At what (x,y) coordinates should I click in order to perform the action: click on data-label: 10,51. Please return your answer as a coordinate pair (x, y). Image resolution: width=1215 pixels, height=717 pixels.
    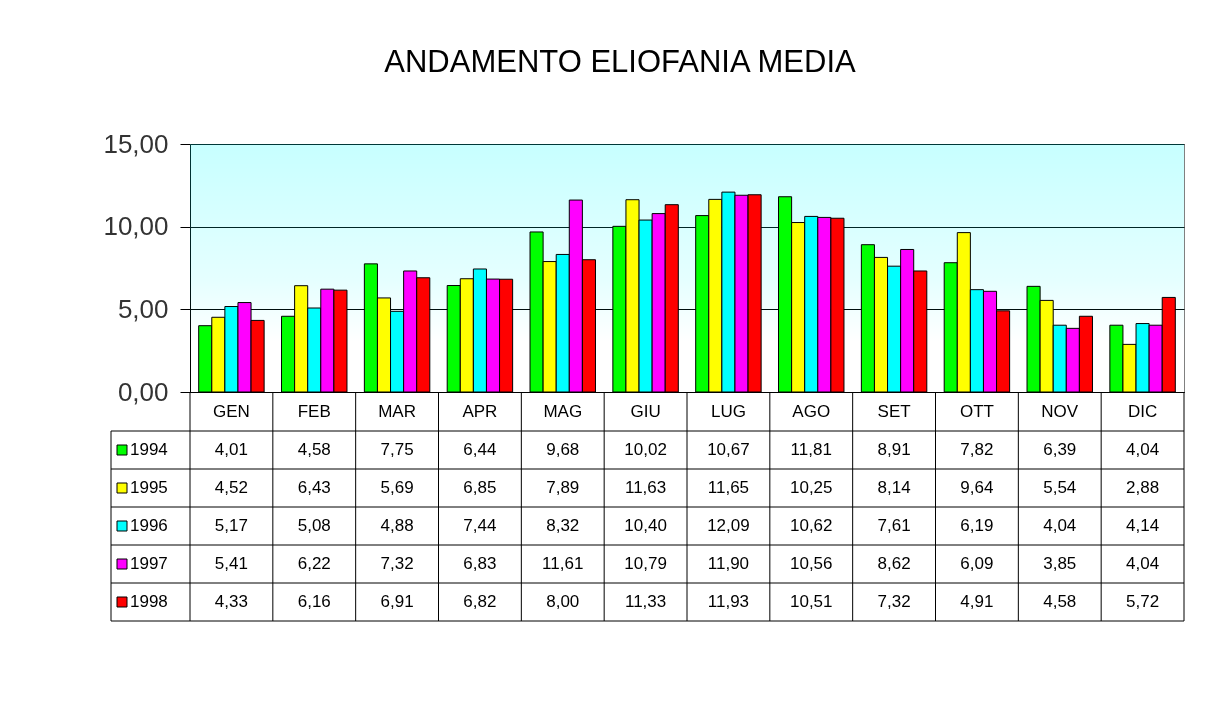
    Looking at the image, I should click on (811, 601).